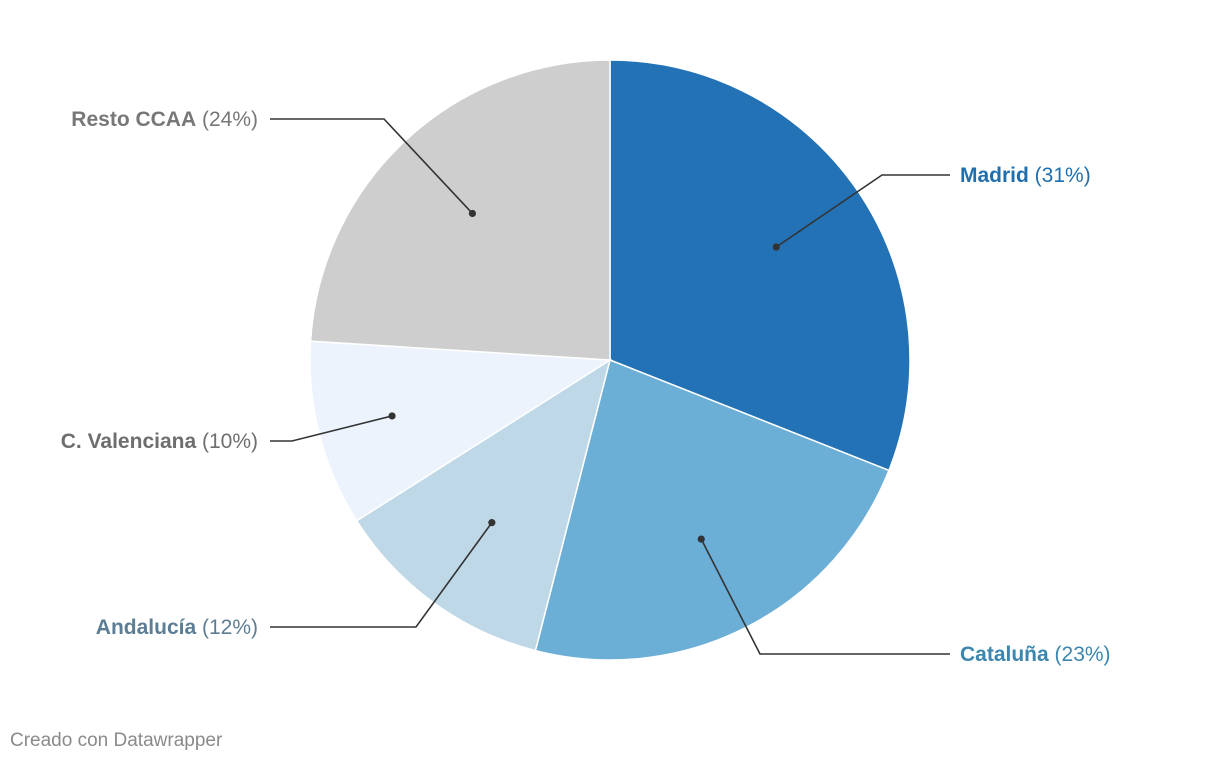  I want to click on slice-label-percent: (10%), so click(227, 441).